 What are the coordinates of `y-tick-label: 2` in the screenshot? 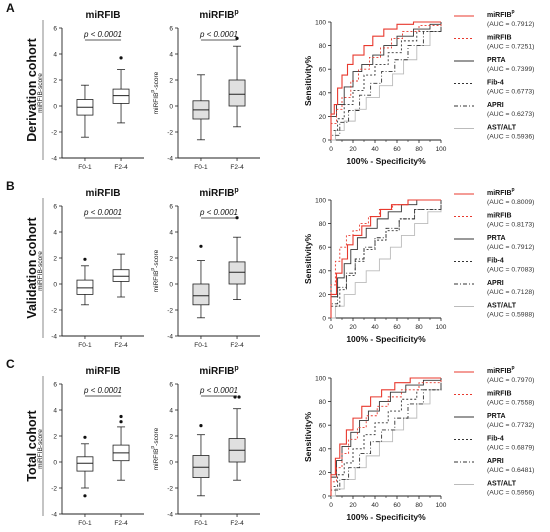 It's located at (171, 81).